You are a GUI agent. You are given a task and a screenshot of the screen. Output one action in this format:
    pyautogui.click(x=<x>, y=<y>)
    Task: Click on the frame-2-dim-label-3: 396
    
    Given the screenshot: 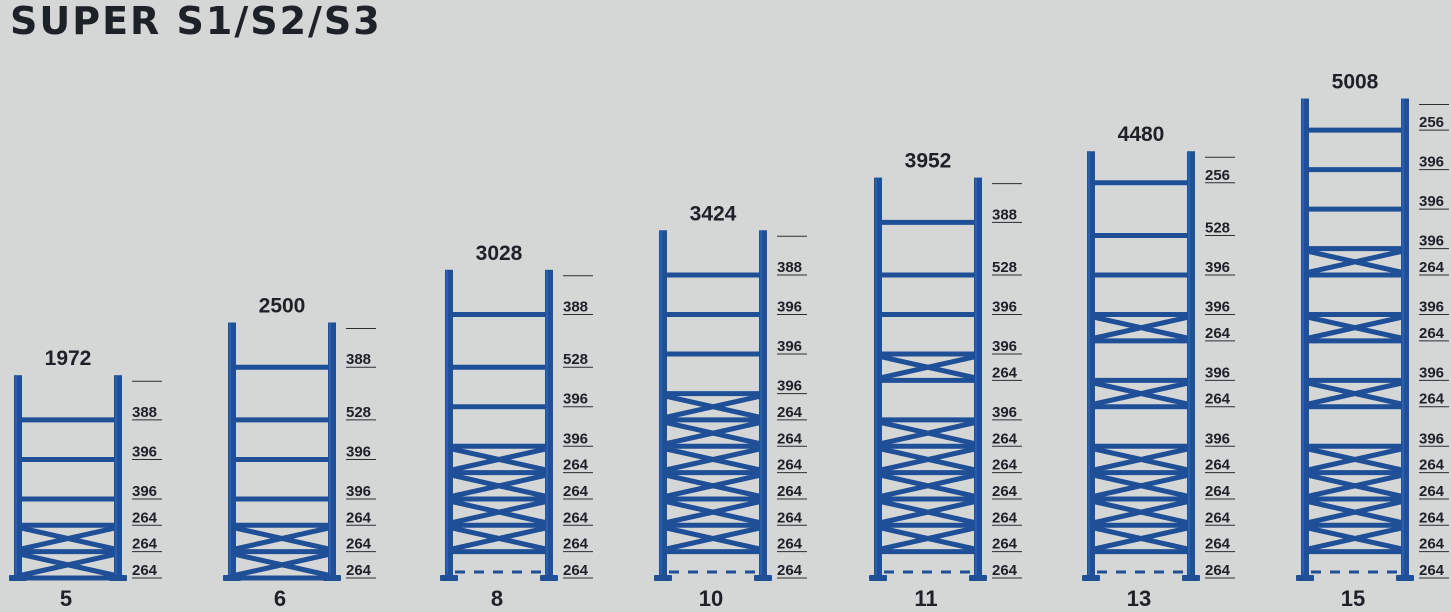 What is the action you would take?
    pyautogui.click(x=575, y=438)
    